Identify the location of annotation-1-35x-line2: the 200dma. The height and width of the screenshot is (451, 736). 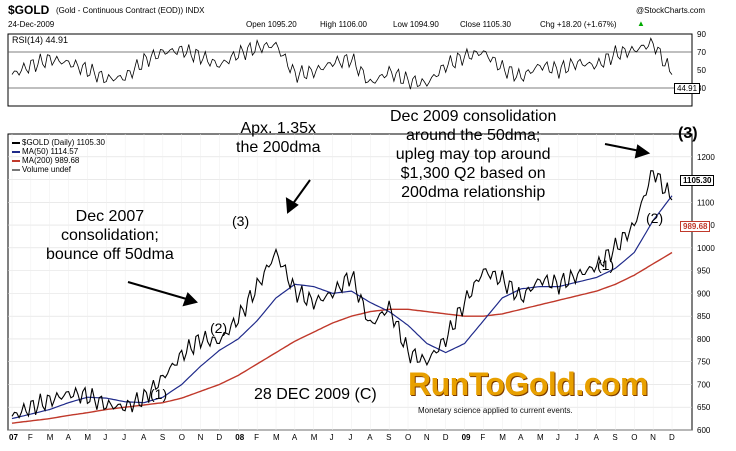
(278, 147).